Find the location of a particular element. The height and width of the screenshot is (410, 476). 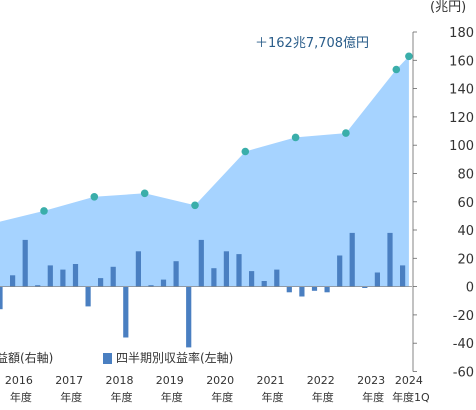

x-label-year: 2018 is located at coordinates (120, 380).